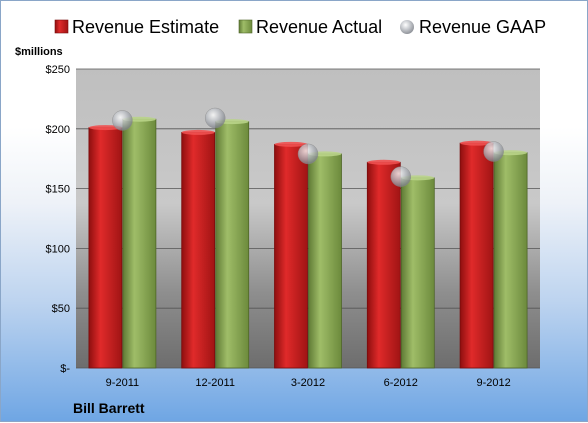 Image resolution: width=588 pixels, height=423 pixels. Describe the element at coordinates (245, 26) in the screenshot. I see `legend-swatch-actual` at that location.